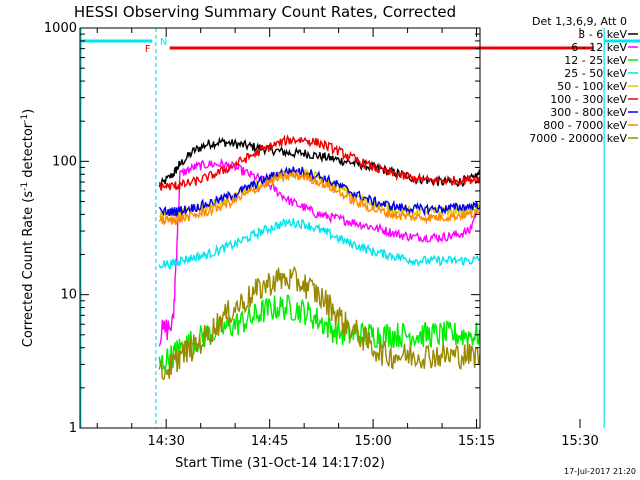 The image size is (640, 480). I want to click on night-flag-label: N, so click(163, 42).